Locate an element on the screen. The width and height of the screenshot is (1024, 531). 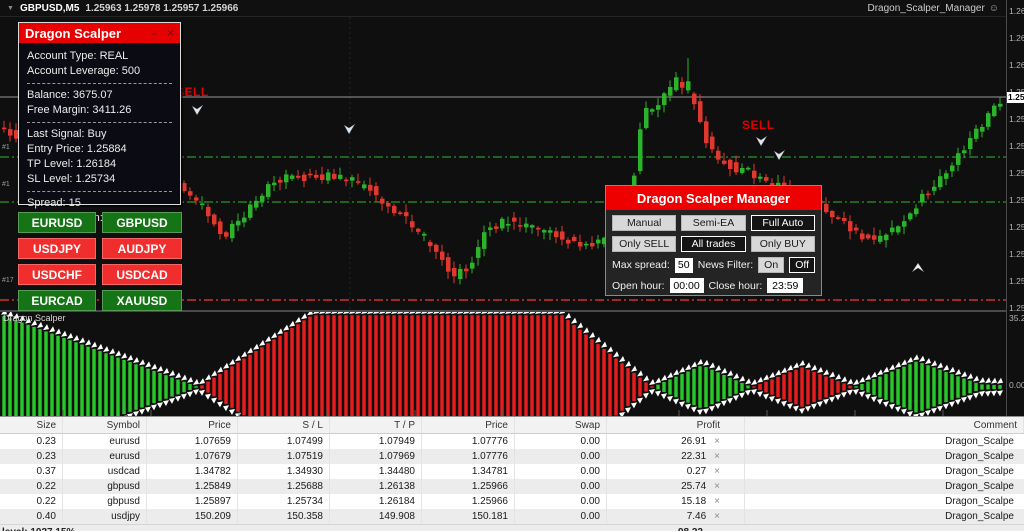
column-header-profit: Profit is located at coordinates (676, 425).